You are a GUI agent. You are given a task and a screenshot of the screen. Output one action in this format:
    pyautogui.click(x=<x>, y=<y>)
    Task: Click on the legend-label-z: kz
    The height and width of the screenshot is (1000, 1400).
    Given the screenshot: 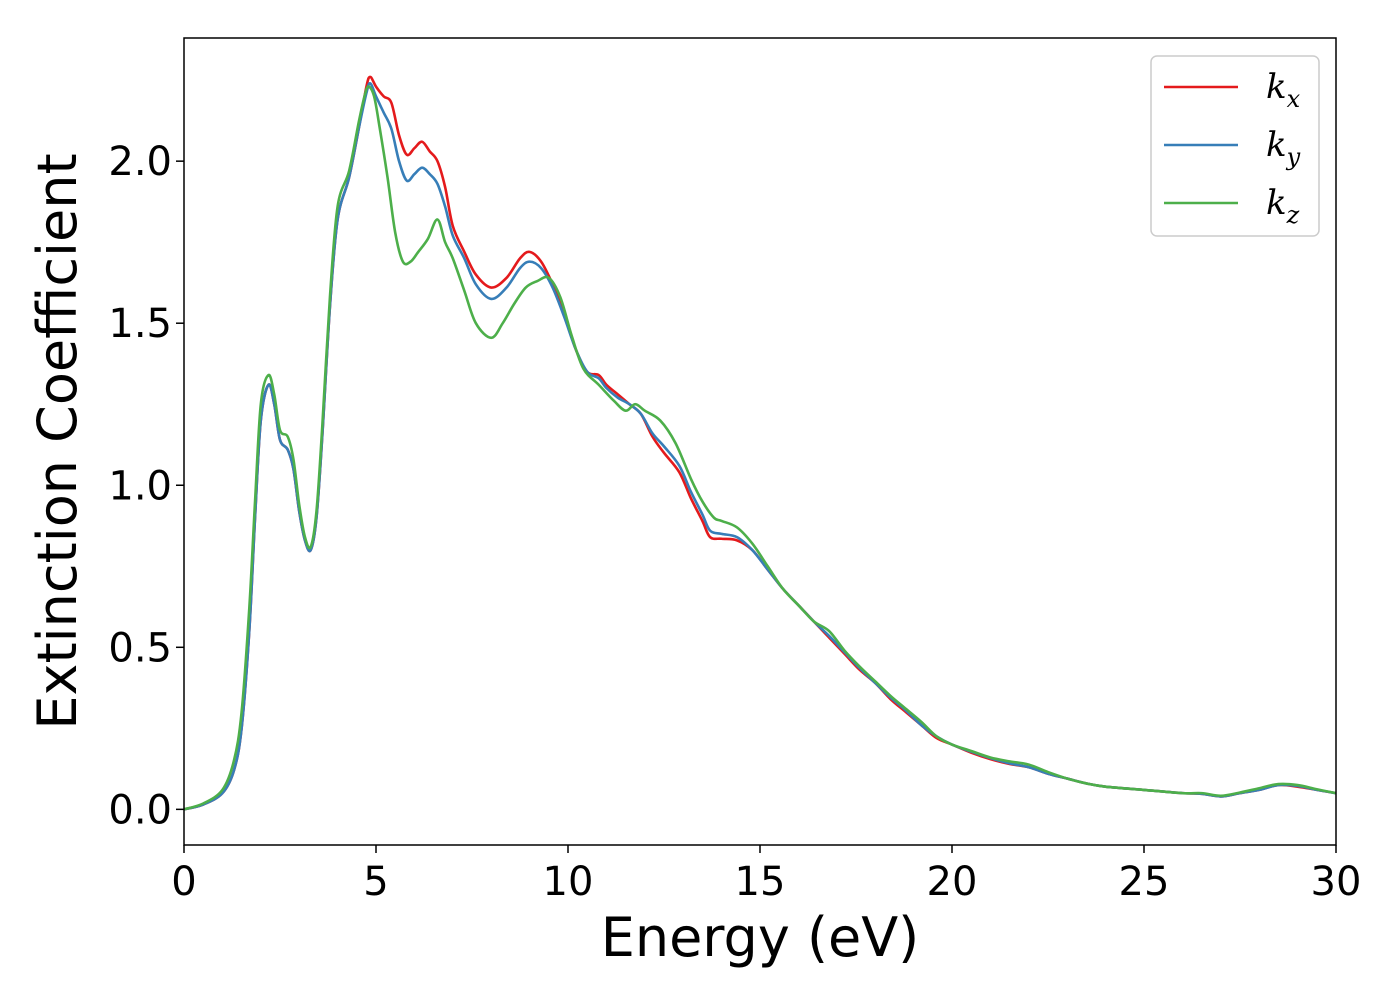 What is the action you would take?
    pyautogui.click(x=1283, y=206)
    